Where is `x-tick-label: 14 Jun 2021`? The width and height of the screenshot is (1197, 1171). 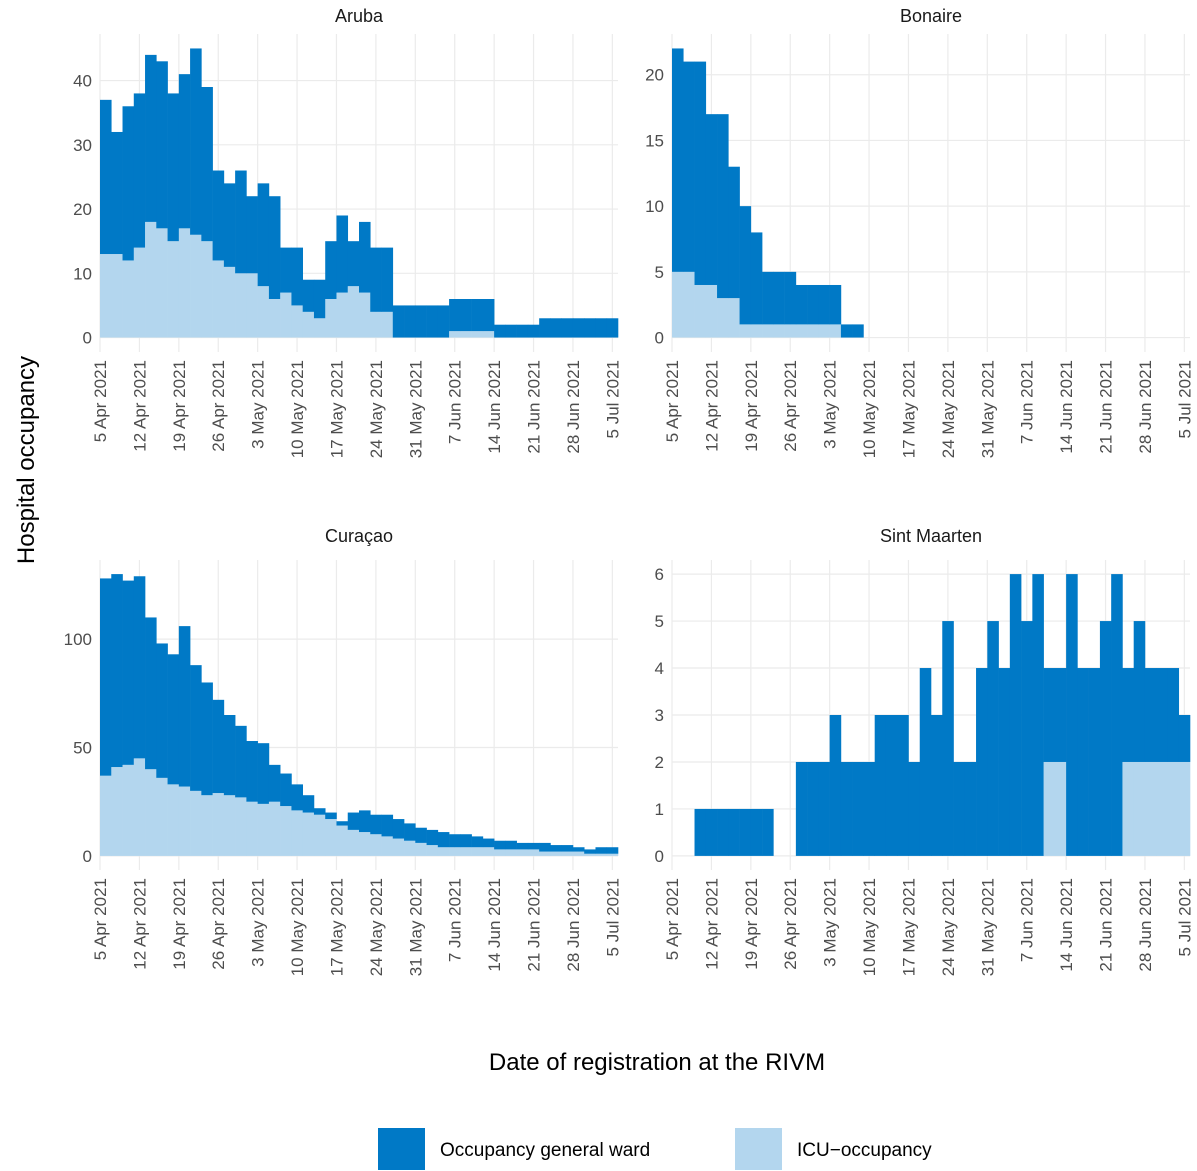
x-tick-label: 14 Jun 2021 is located at coordinates (494, 407).